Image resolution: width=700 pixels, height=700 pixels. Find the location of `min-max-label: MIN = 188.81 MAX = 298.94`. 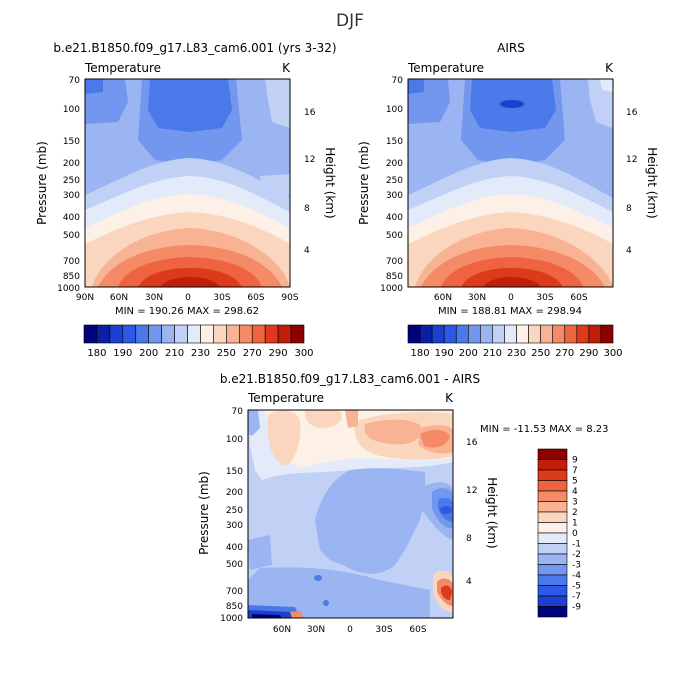

min-max-label: MIN = 188.81 MAX = 298.94 is located at coordinates (510, 311).